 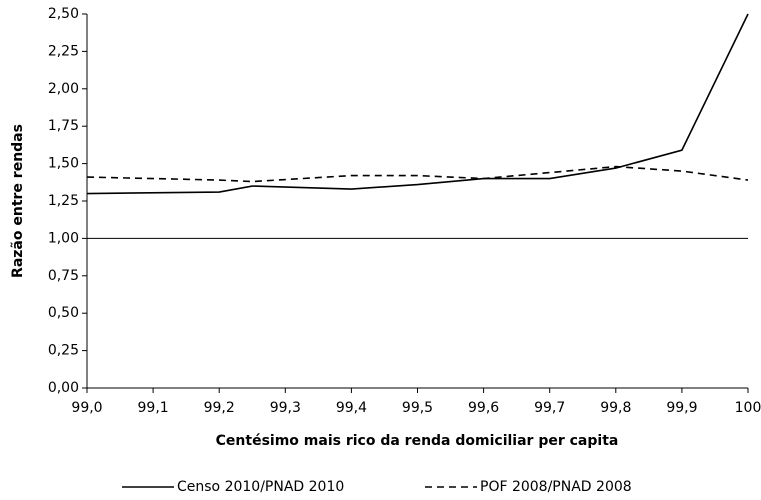 I want to click on x-tick-label: 99,7, so click(x=549, y=408).